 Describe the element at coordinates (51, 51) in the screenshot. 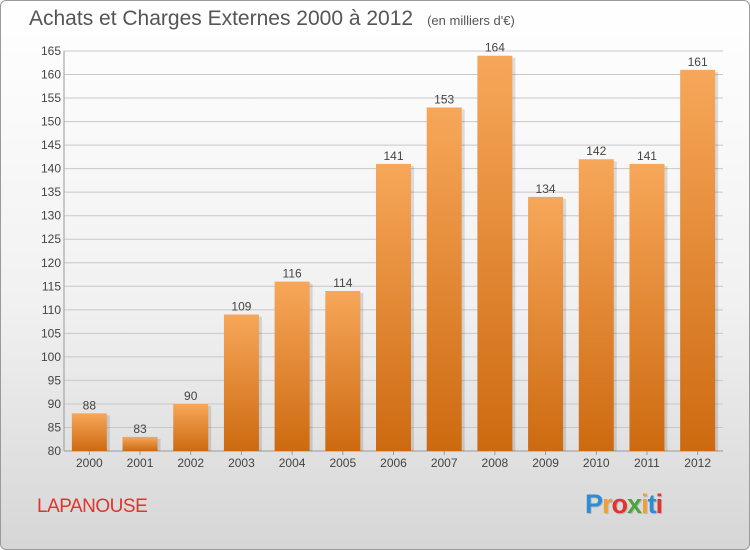

I see `y-tick-label: 165` at that location.